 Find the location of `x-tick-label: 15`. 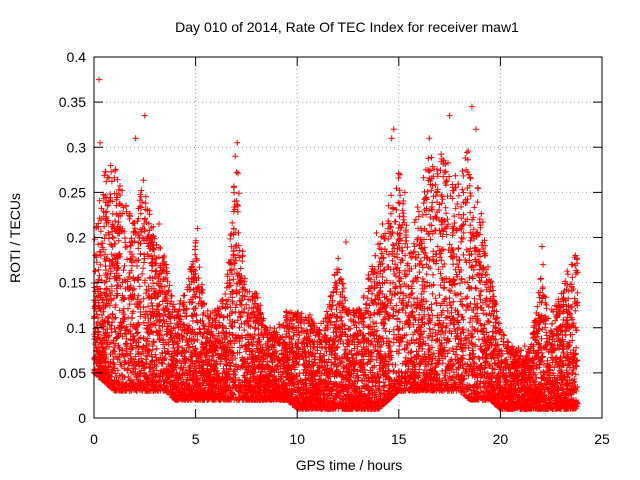

x-tick-label: 15 is located at coordinates (399, 439).